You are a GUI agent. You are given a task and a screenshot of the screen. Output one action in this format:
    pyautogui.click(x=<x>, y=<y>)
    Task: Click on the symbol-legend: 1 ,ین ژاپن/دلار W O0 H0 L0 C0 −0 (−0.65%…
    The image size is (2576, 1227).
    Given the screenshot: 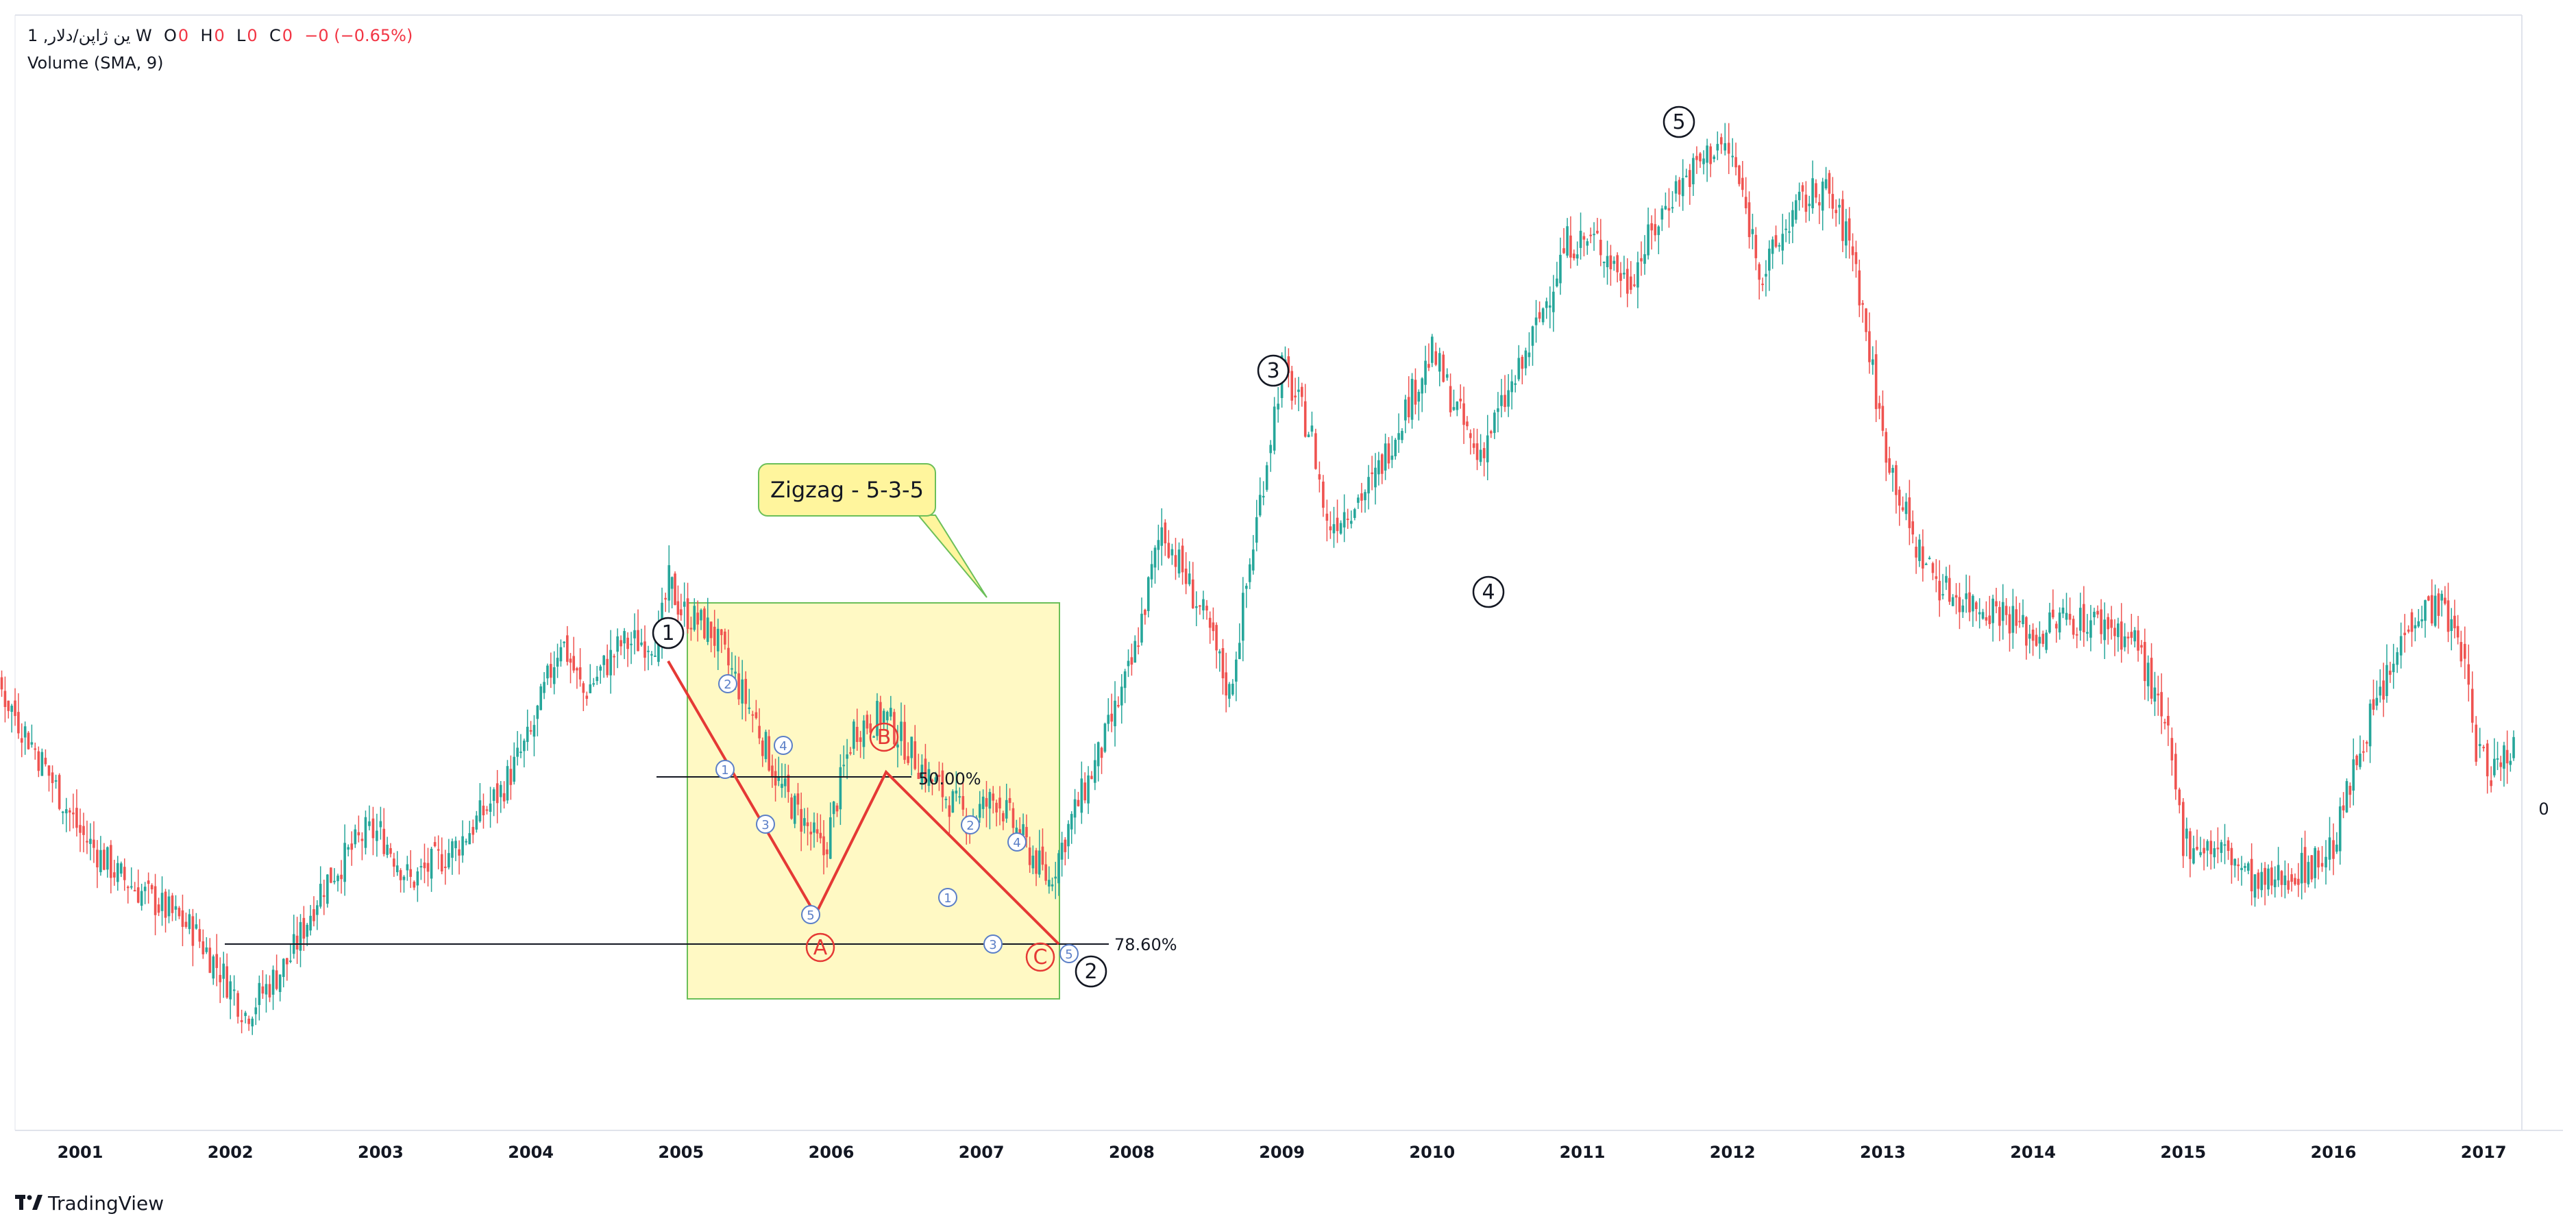 What is the action you would take?
    pyautogui.click(x=221, y=35)
    